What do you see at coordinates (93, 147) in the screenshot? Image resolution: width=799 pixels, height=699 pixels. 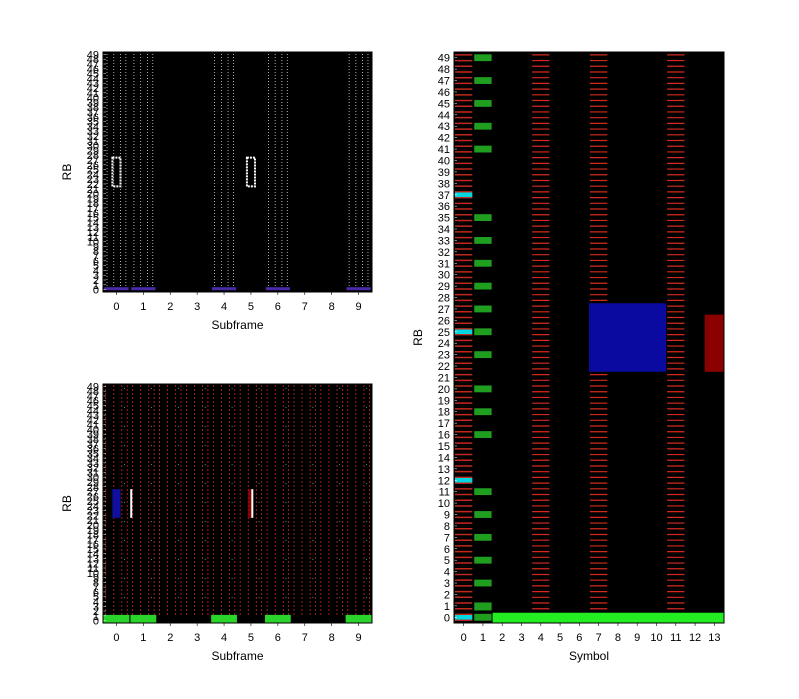 I see `y-tick-label: 30` at bounding box center [93, 147].